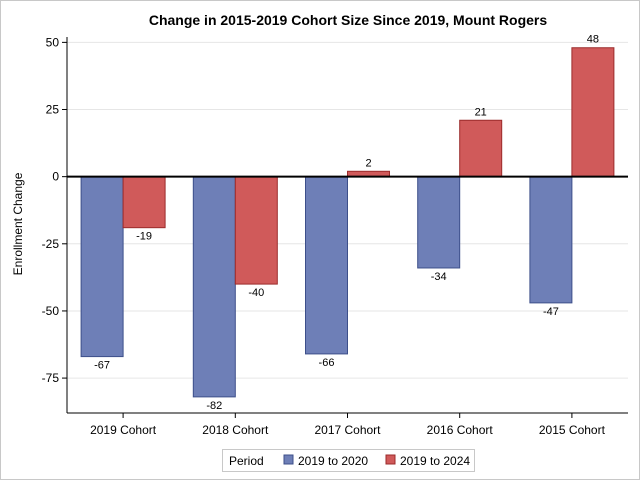 This screenshot has height=480, width=640. What do you see at coordinates (593, 40) in the screenshot?
I see `bar-value-label: 48` at bounding box center [593, 40].